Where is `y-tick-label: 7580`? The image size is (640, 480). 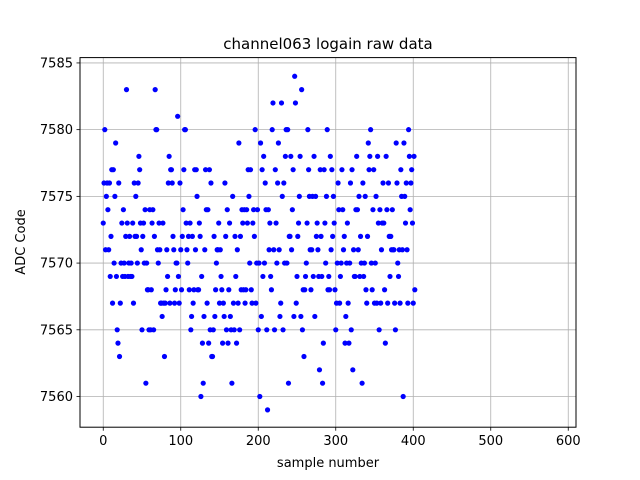
y-tick-label: 7580 is located at coordinates (56, 130).